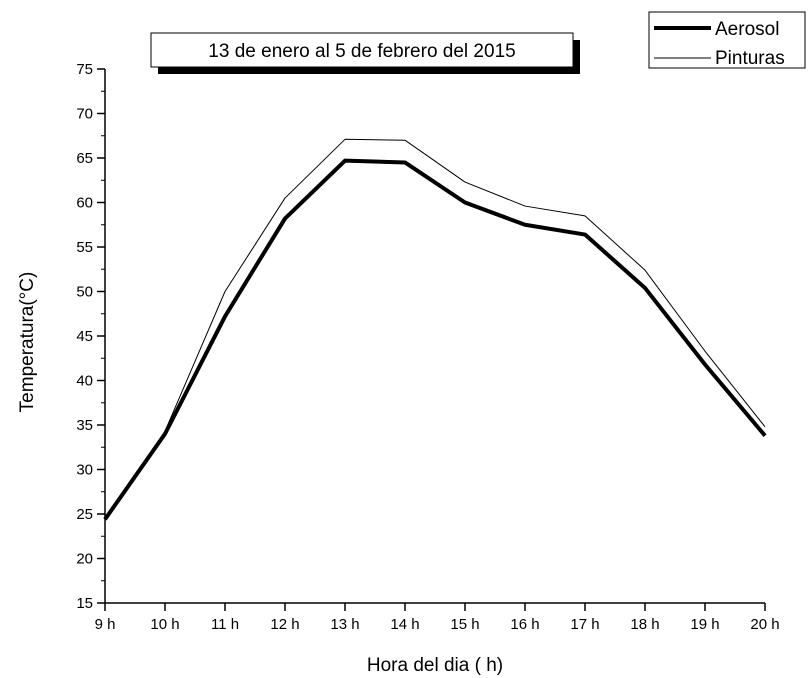  Describe the element at coordinates (84, 425) in the screenshot. I see `y-tick-label: 35` at that location.